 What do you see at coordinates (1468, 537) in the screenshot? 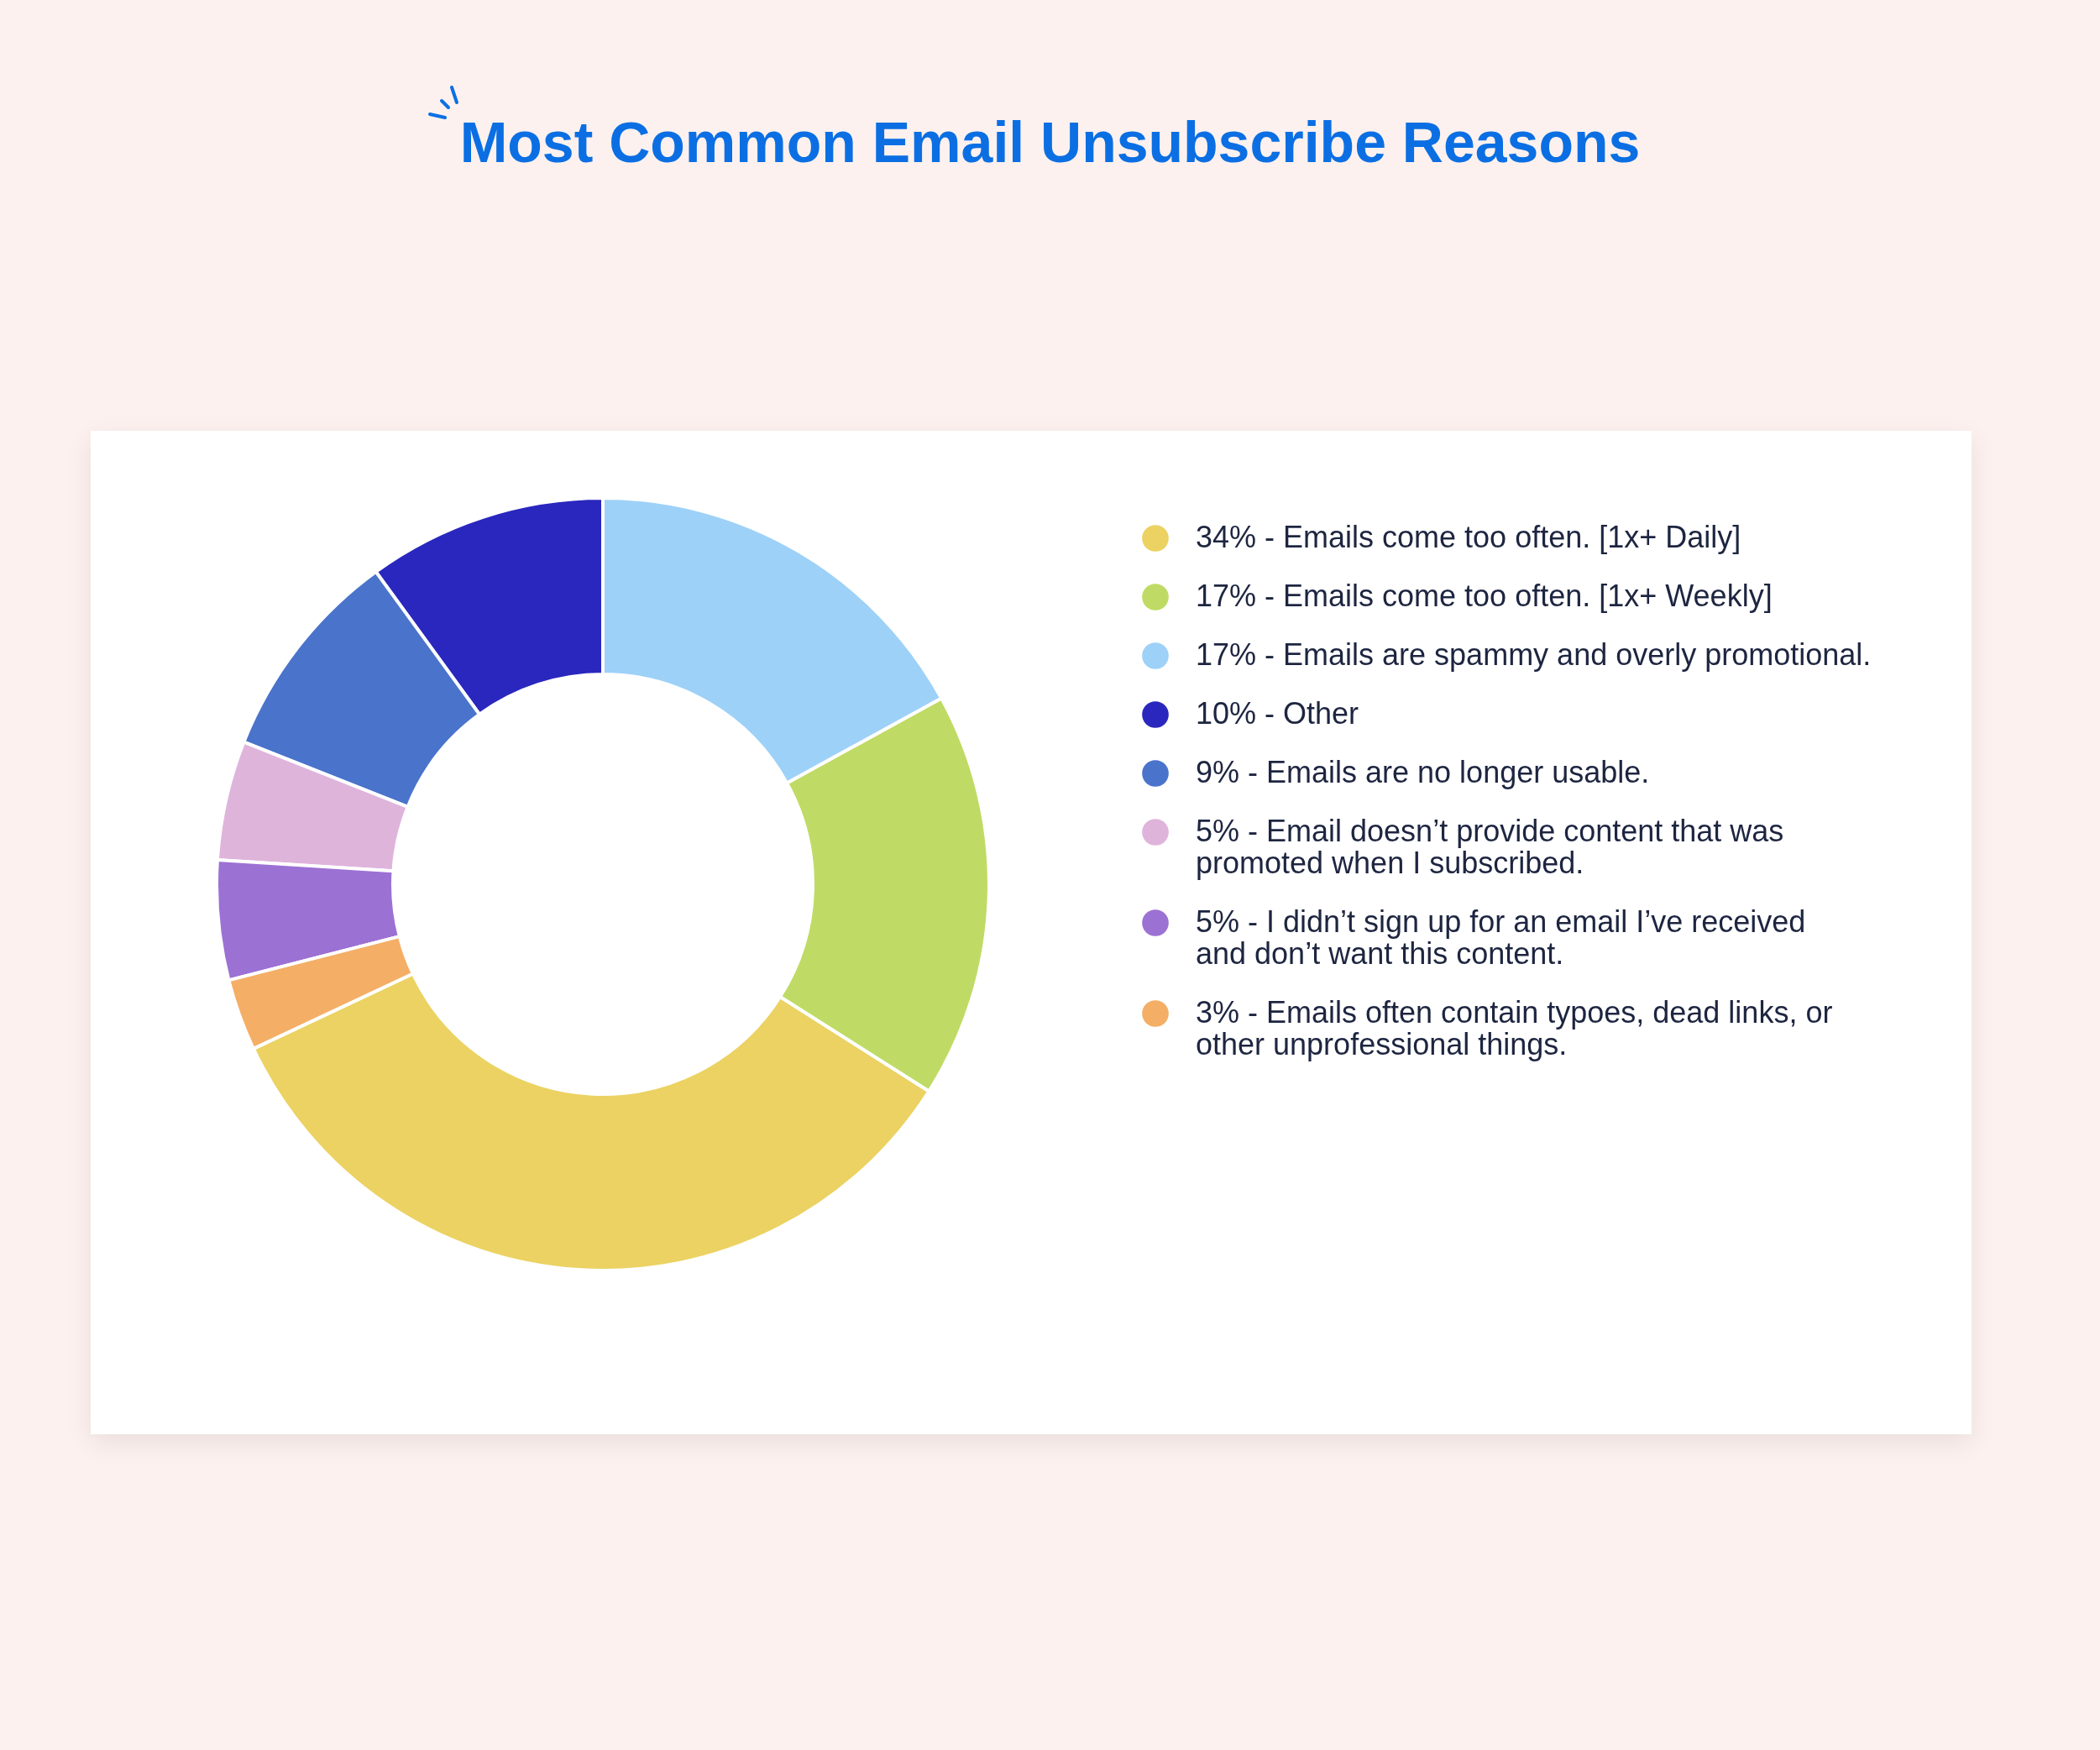
I see `legend-label: 34% - Emails come too often. [1x+ Daily]` at bounding box center [1468, 537].